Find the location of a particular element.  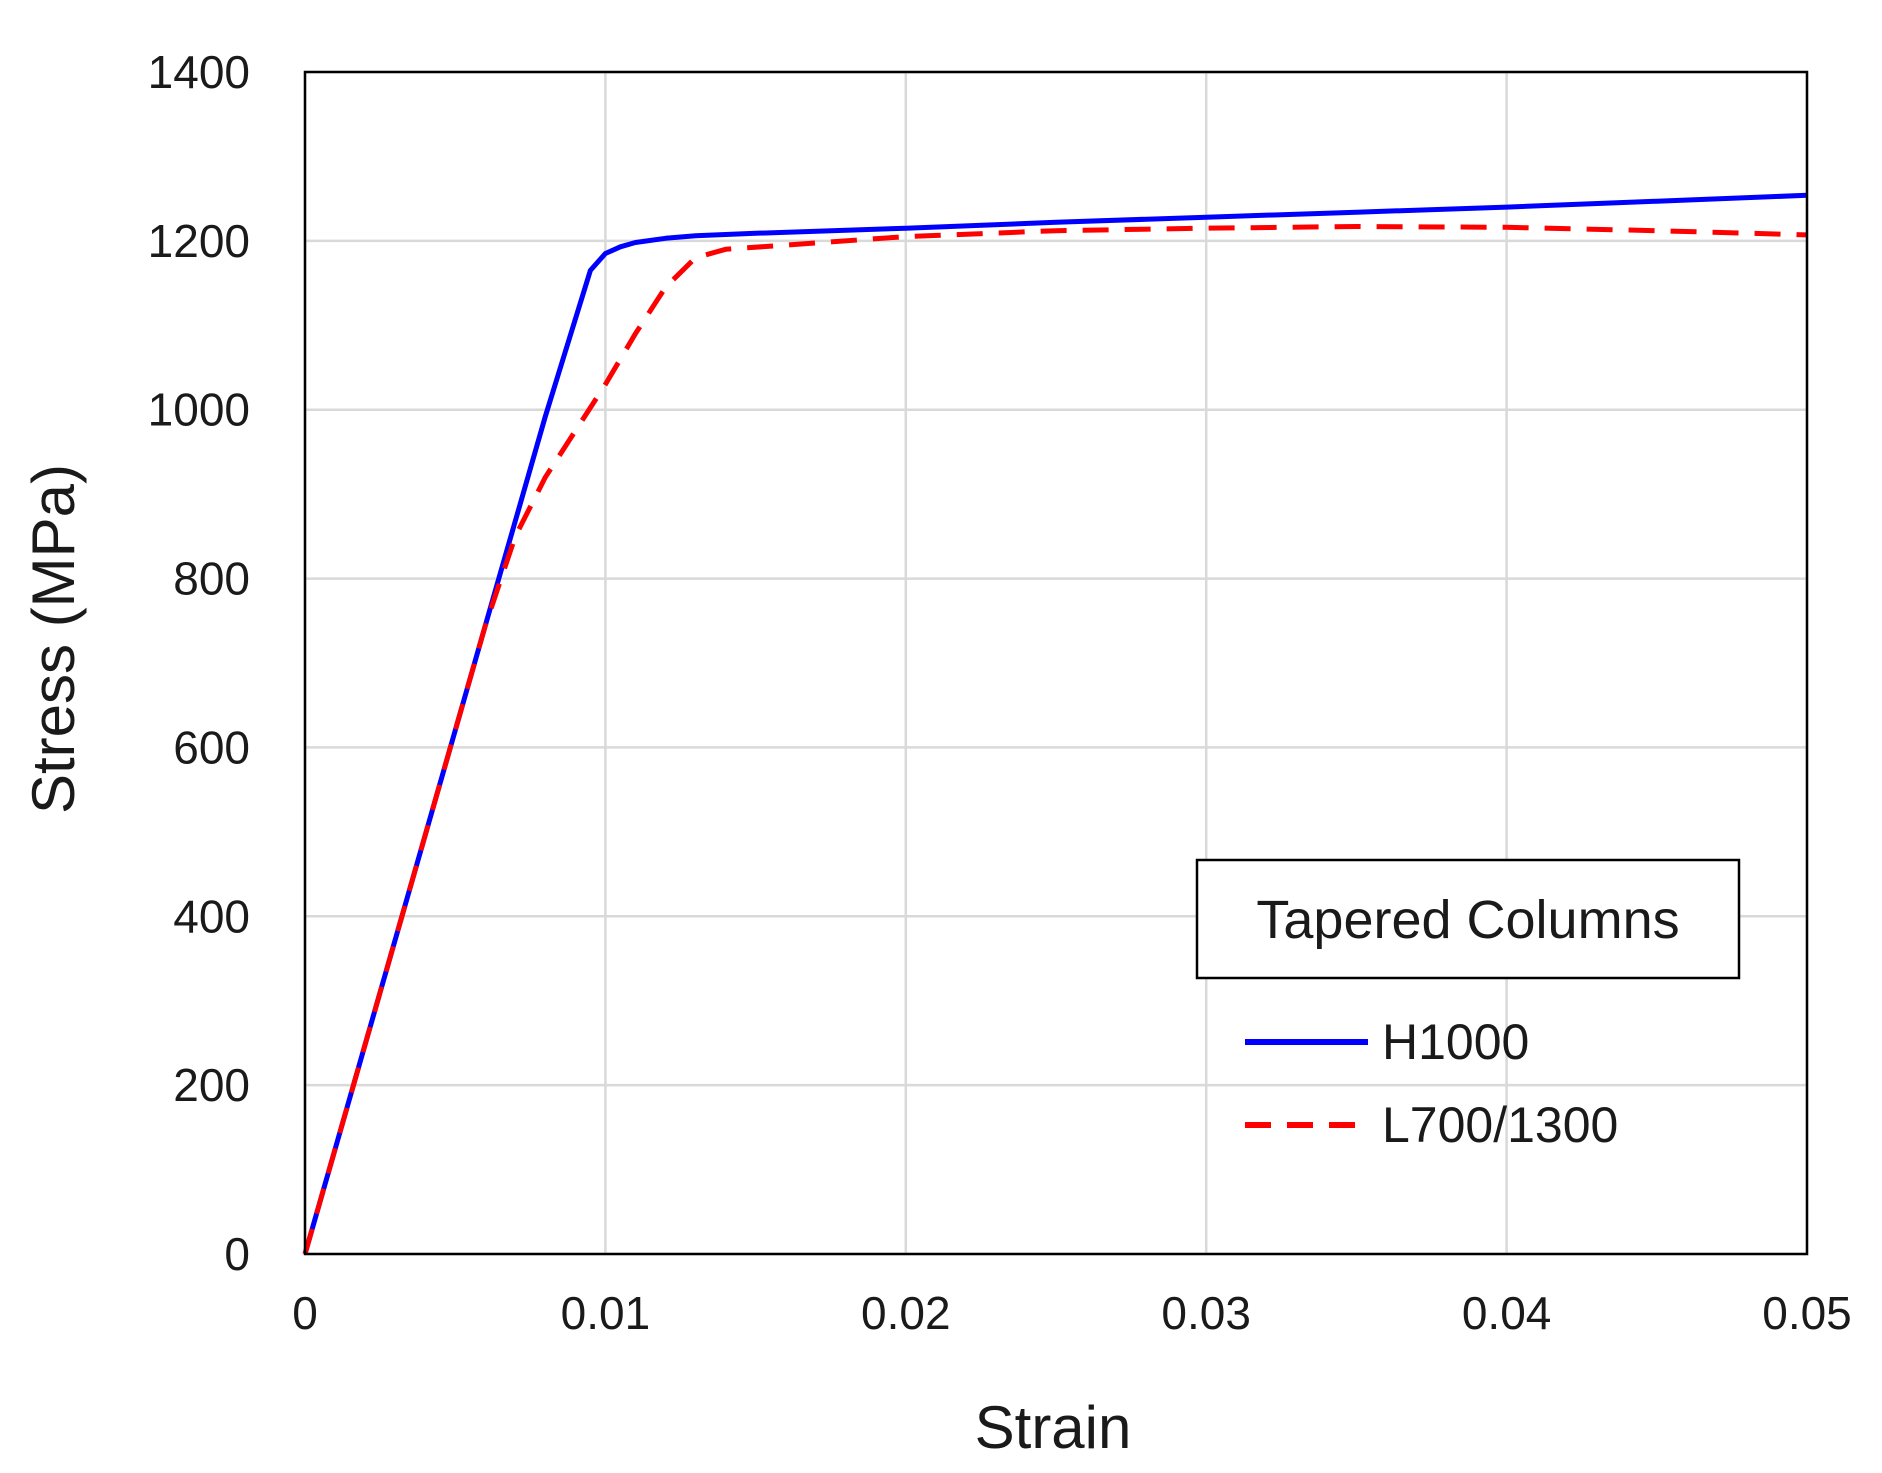

x-tick-label: 0.01 is located at coordinates (606, 1313).